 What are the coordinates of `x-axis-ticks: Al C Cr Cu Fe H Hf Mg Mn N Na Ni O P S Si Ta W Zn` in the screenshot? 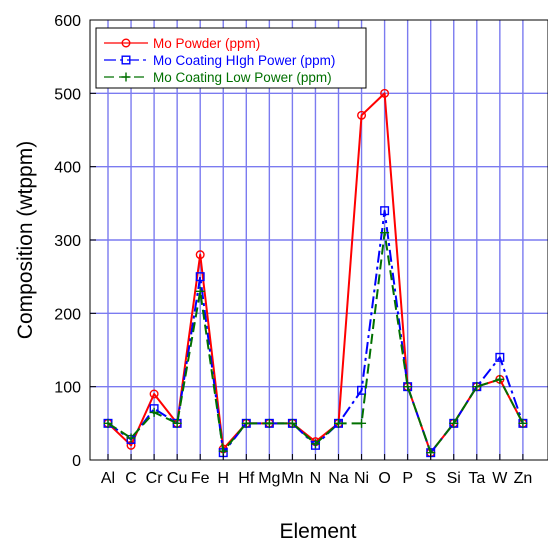 It's located at (316, 470).